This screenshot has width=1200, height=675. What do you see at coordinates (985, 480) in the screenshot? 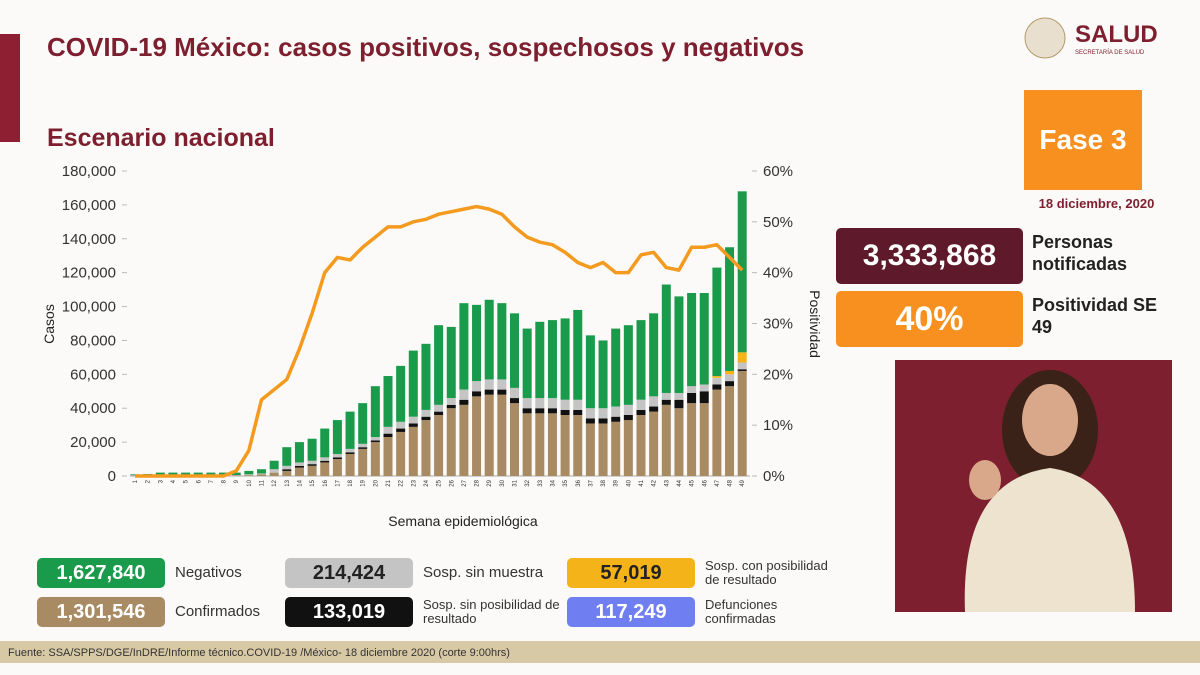
I see `hand` at bounding box center [985, 480].